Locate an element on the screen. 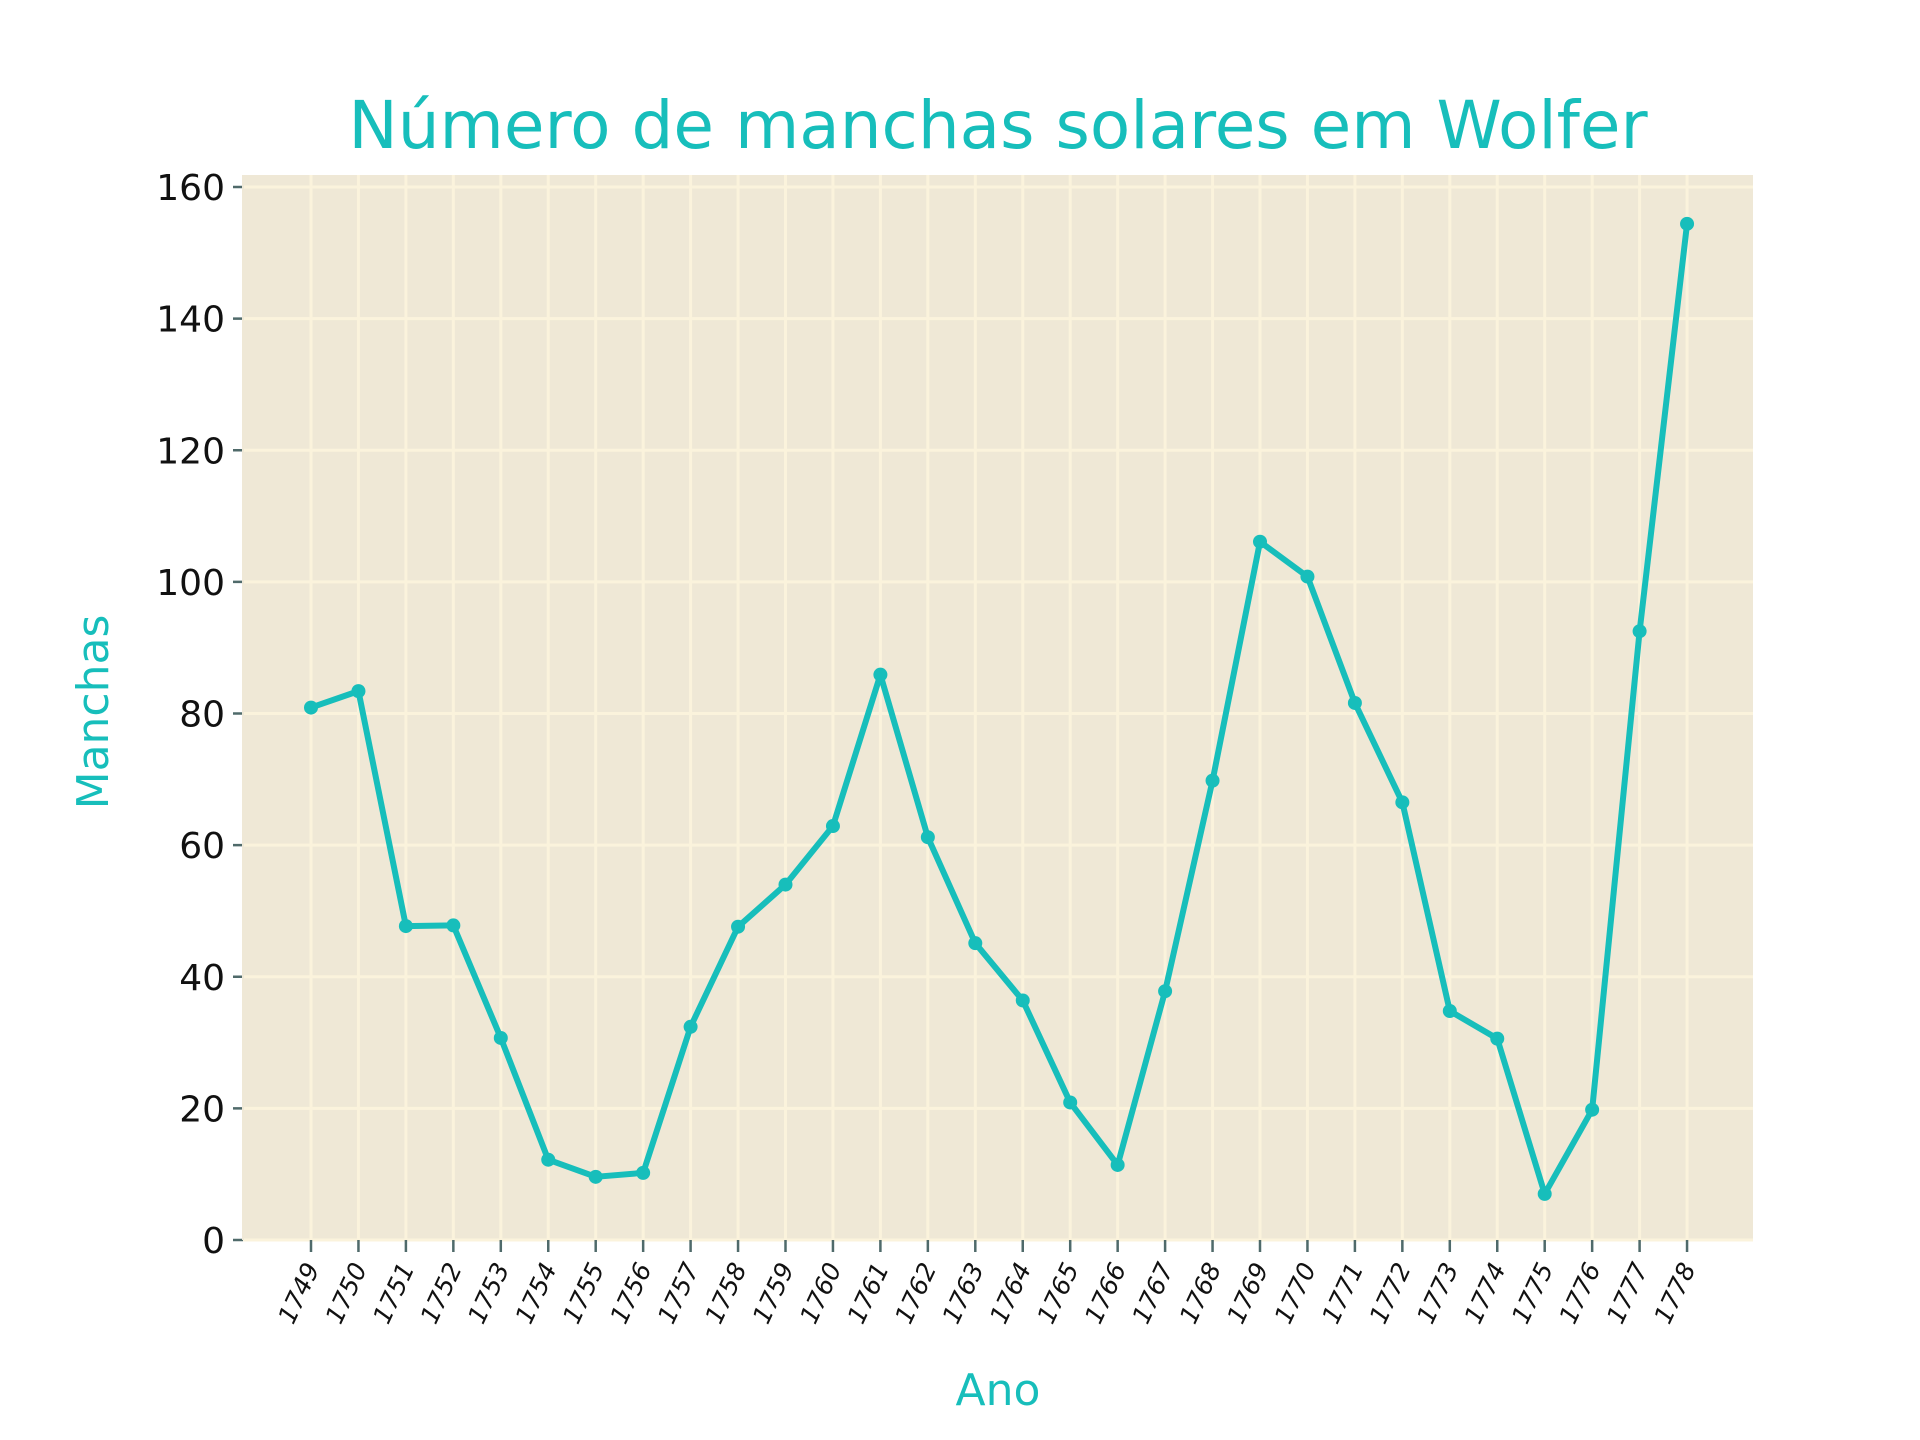  y-axis-label: Manchas is located at coordinates (93, 712).